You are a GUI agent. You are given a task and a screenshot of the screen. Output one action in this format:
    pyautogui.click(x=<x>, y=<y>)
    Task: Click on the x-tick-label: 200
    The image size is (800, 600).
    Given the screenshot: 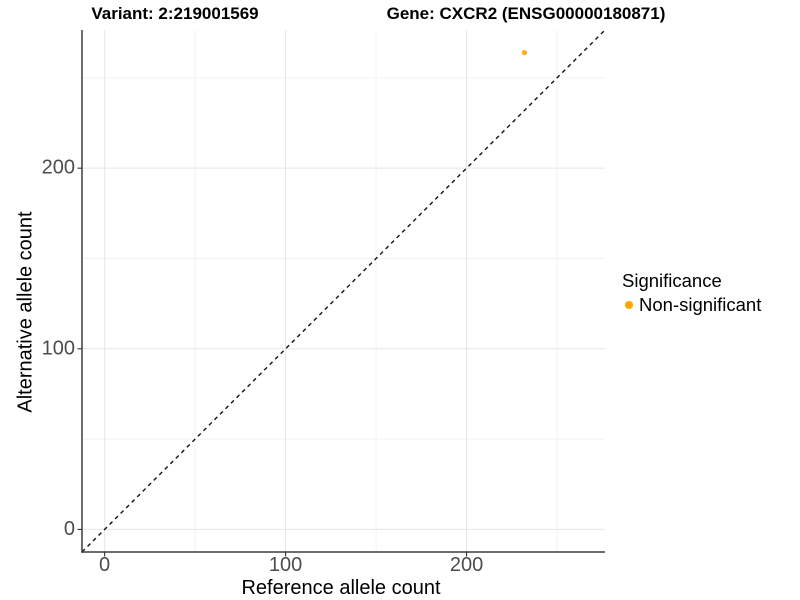 What is the action you would take?
    pyautogui.click(x=466, y=565)
    